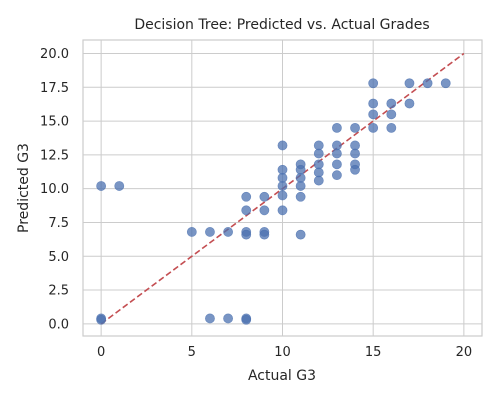  What do you see at coordinates (101, 352) in the screenshot?
I see `x-tick-label: 0` at bounding box center [101, 352].